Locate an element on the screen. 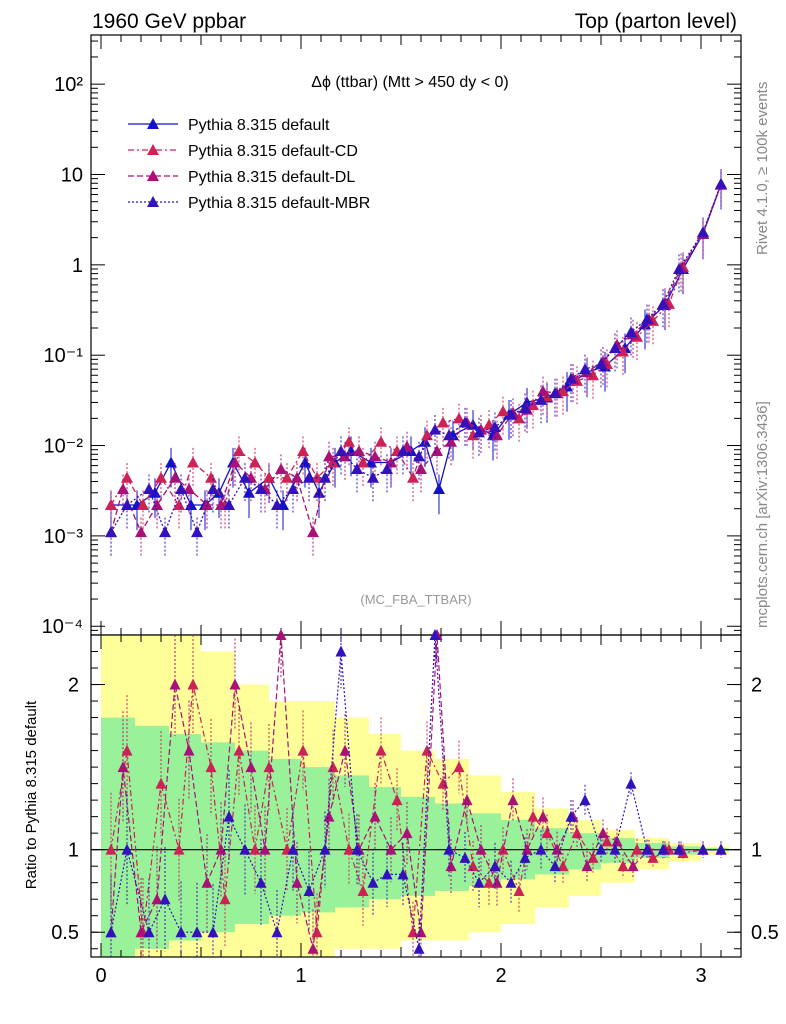 This screenshot has height=1024, width=786. y-tick-label: 10⁻³ is located at coordinates (64, 537).